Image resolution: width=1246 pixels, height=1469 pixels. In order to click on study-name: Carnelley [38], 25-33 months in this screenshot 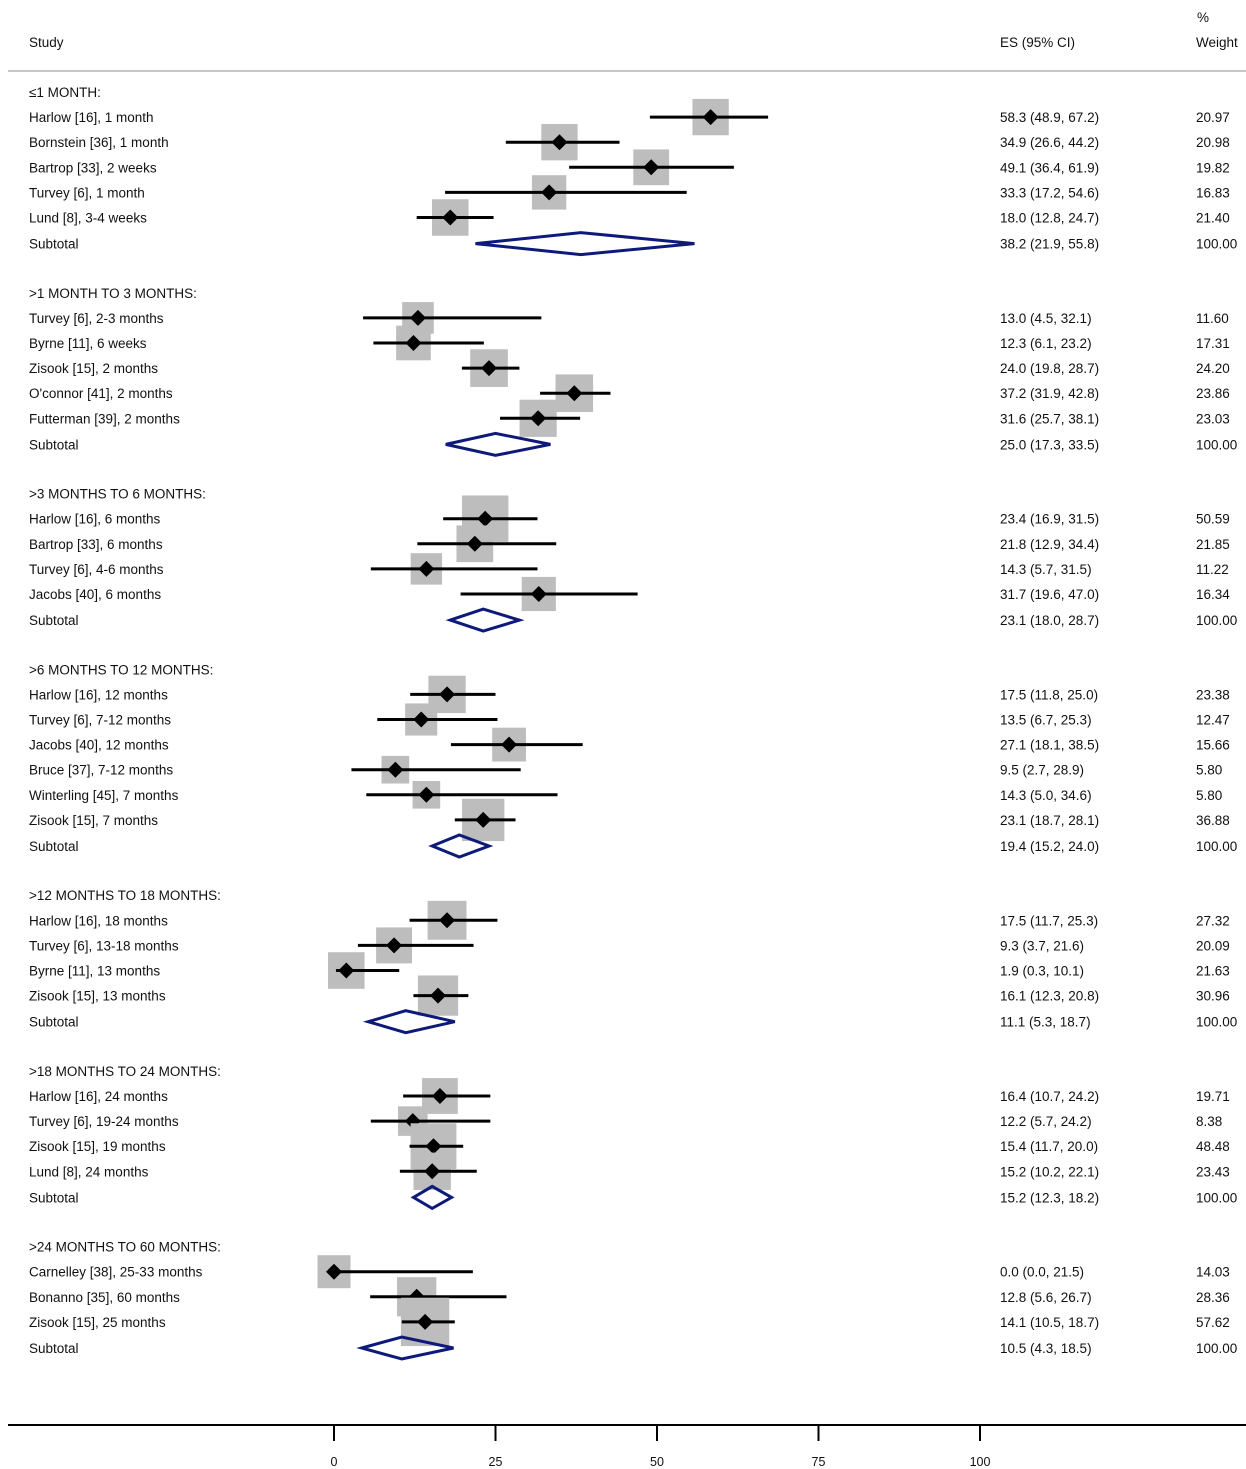, I will do `click(116, 1272)`.